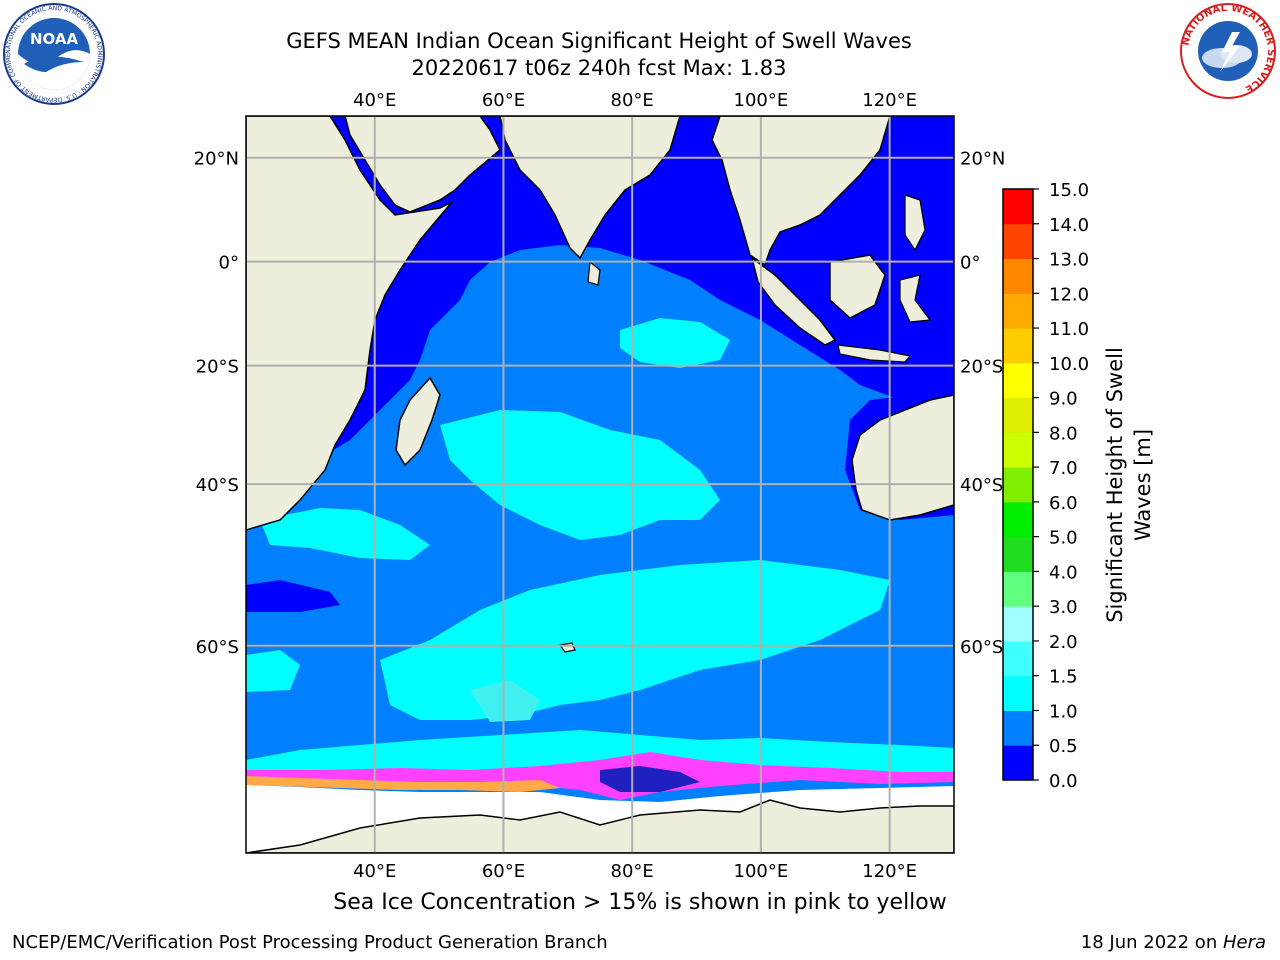 The image size is (1280, 960). Describe the element at coordinates (1063, 607) in the screenshot. I see `colorbar-tick-label: 3.0` at that location.